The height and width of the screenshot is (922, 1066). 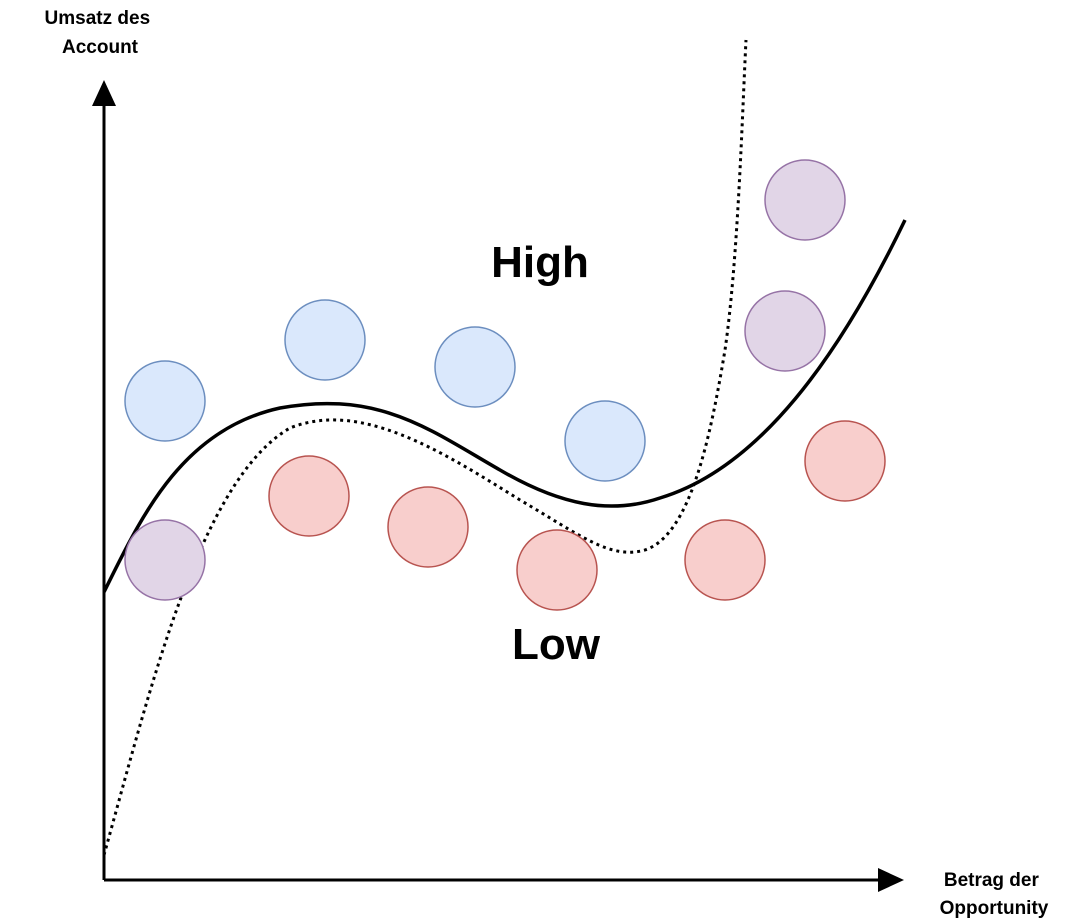 I want to click on region-label-high: High, so click(x=540, y=262).